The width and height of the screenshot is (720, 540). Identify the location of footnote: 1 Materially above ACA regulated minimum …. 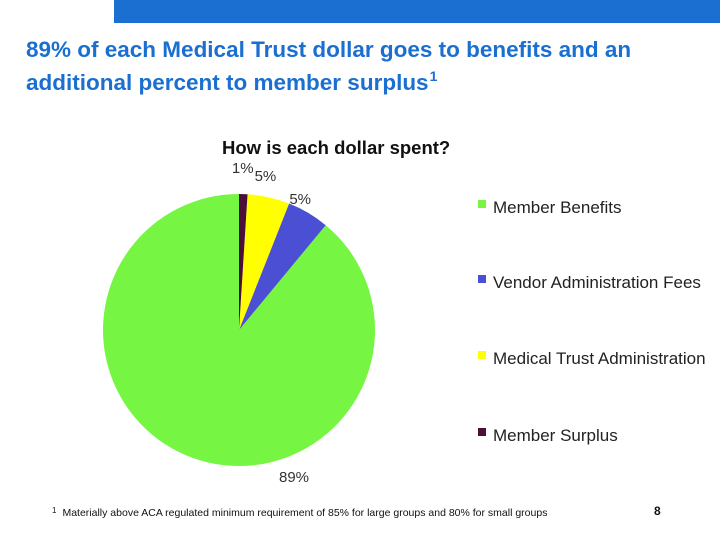
(299, 512).